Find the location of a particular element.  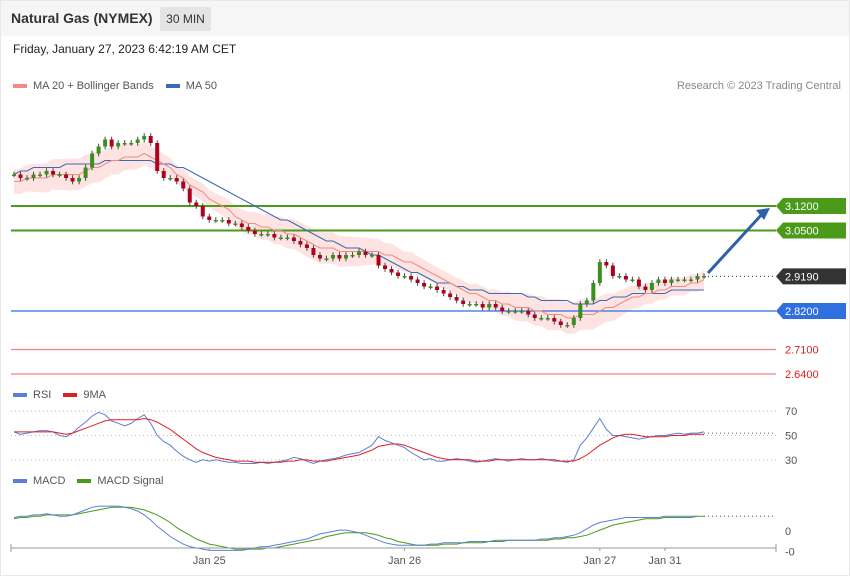

rsi-legend: RSI 9MA is located at coordinates (65, 395).